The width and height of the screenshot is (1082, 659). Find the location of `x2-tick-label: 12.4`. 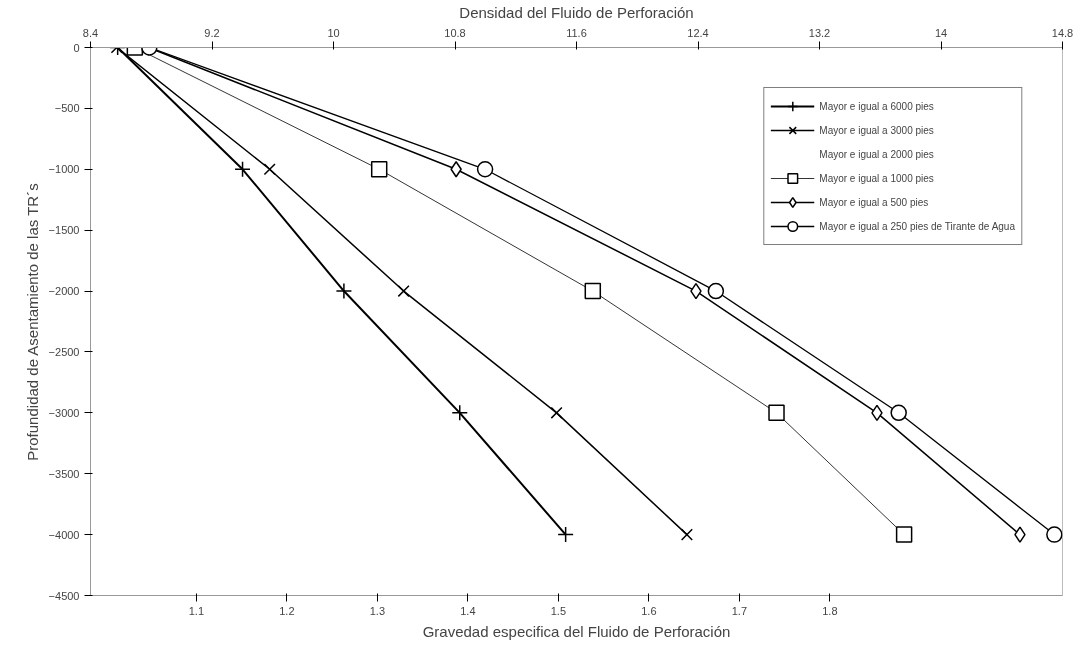

x2-tick-label: 12.4 is located at coordinates (698, 32).